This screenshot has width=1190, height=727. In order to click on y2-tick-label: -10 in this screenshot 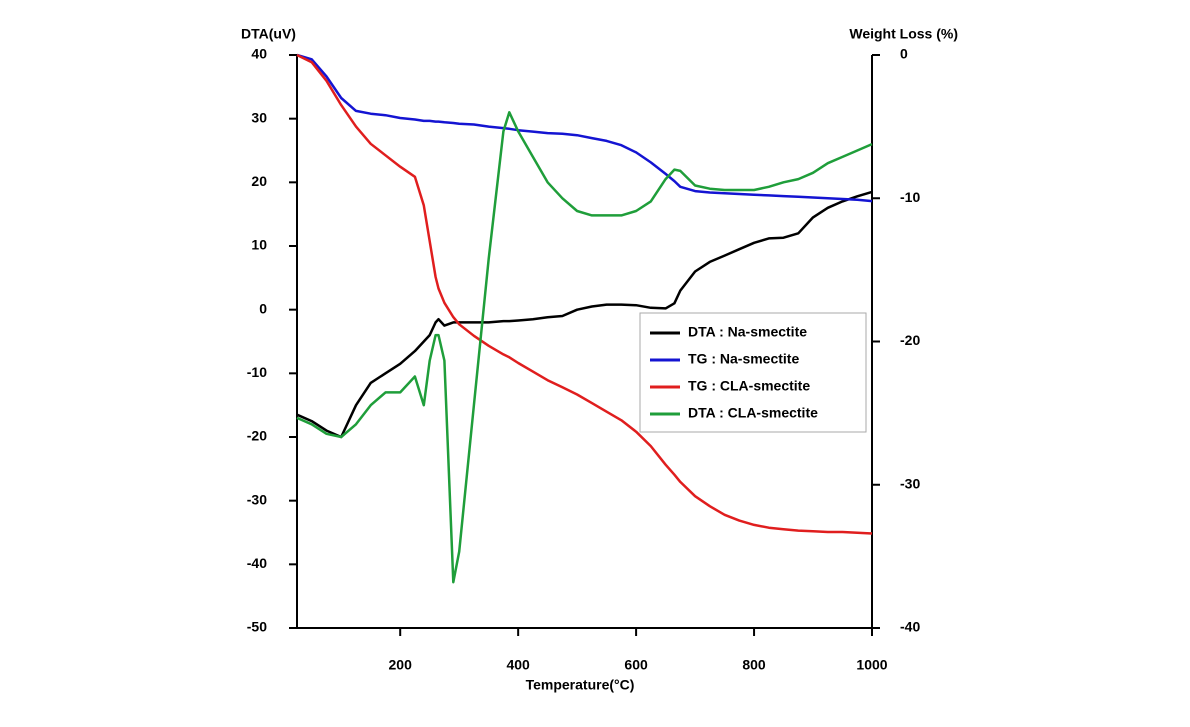, I will do `click(910, 197)`.